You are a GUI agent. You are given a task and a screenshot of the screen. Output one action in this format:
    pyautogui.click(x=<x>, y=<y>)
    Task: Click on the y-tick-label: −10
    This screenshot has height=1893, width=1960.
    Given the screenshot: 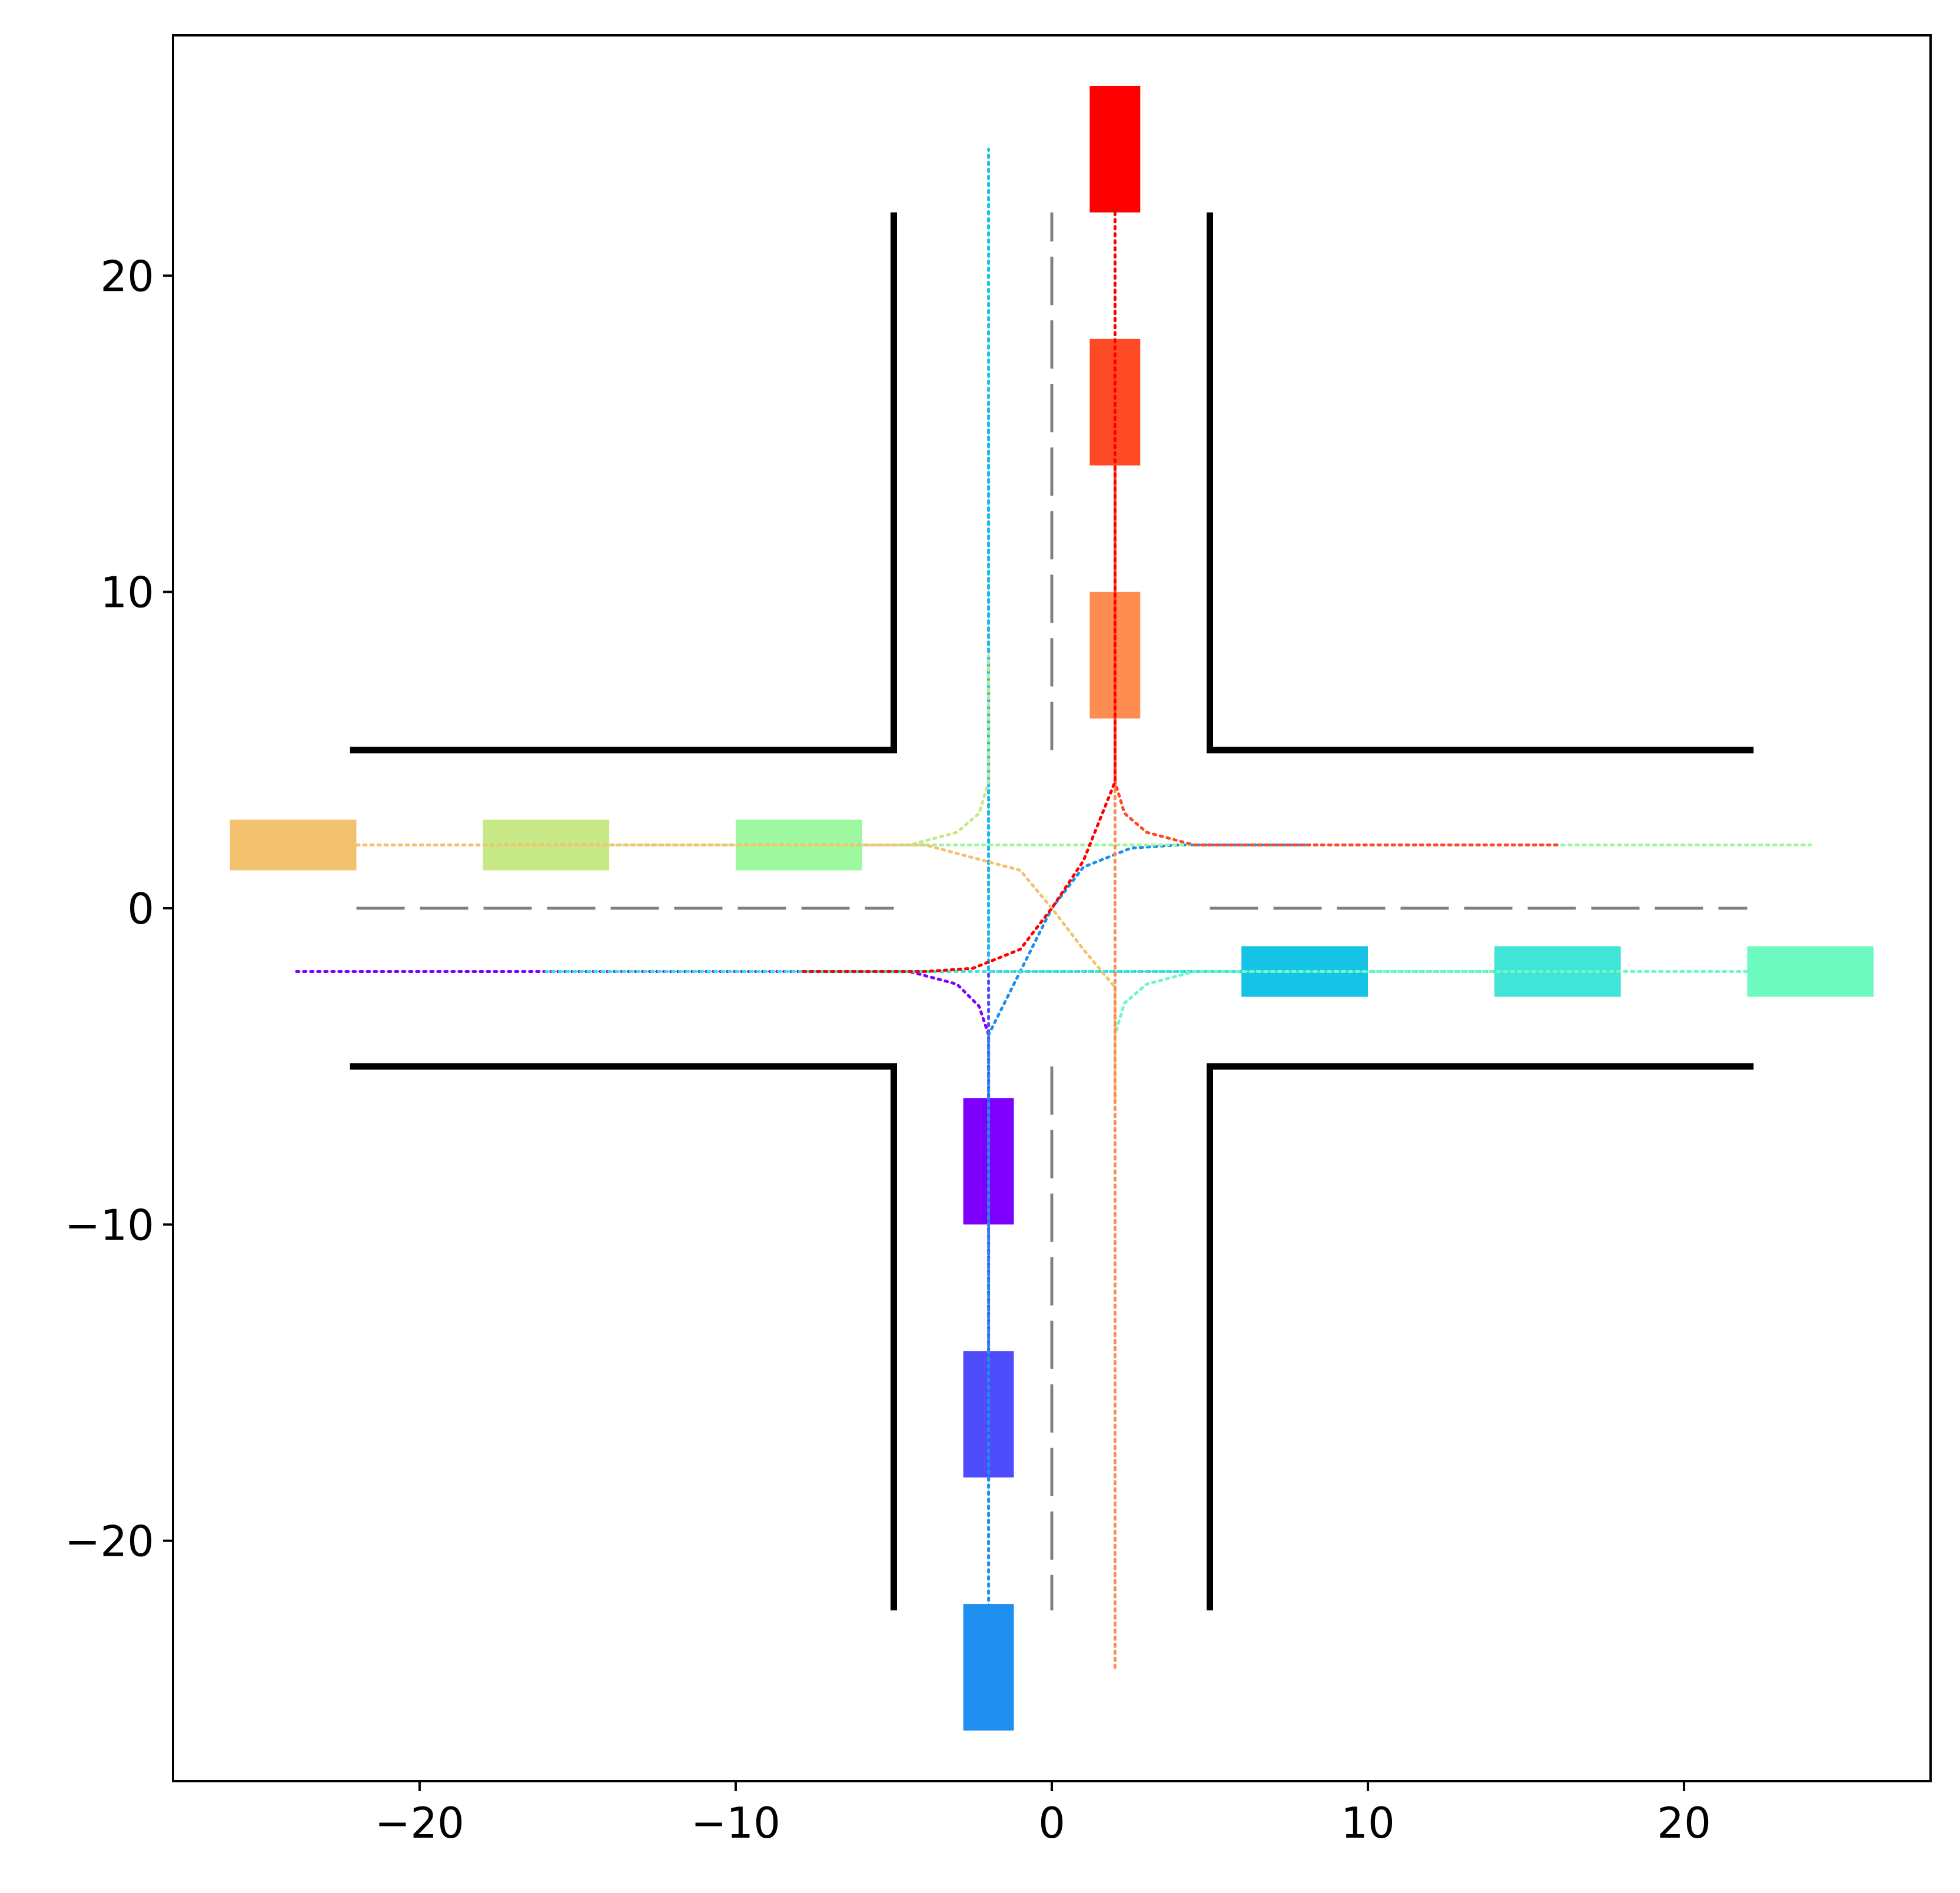 What is the action you would take?
    pyautogui.click(x=109, y=1225)
    